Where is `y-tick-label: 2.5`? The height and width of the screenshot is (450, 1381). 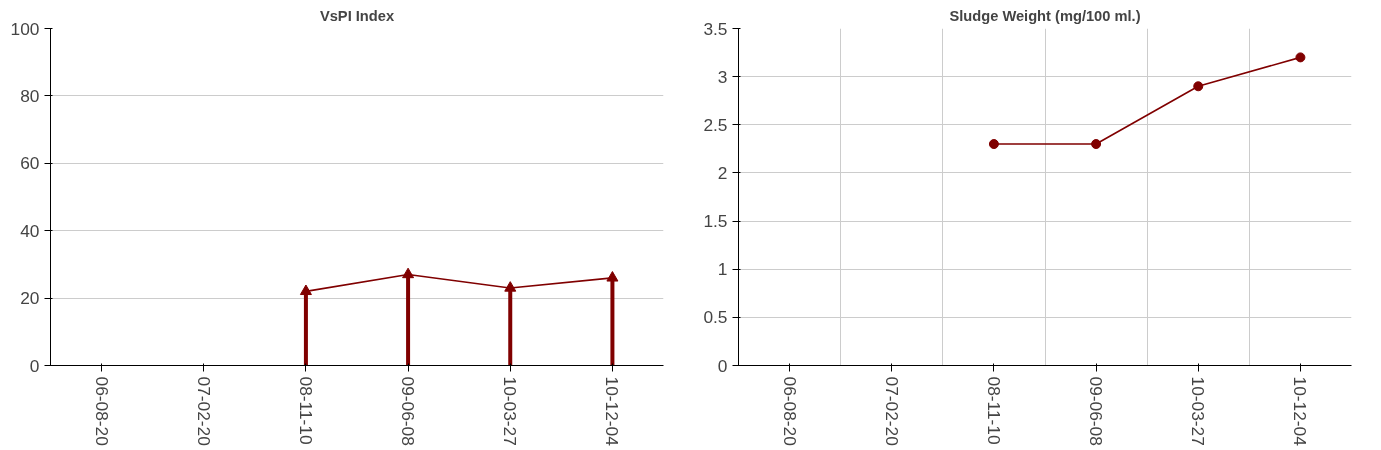
y-tick-label: 2.5 is located at coordinates (715, 124).